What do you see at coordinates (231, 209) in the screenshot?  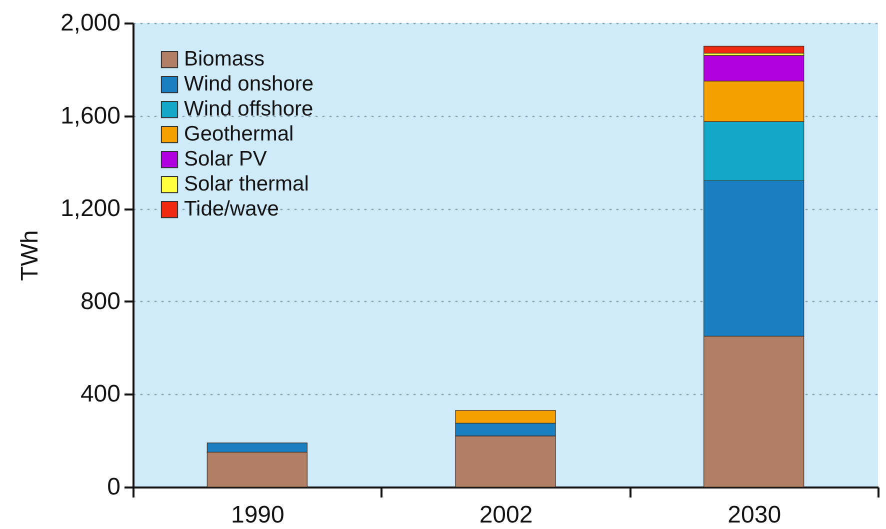 I see `legend-label: Tide/wave` at bounding box center [231, 209].